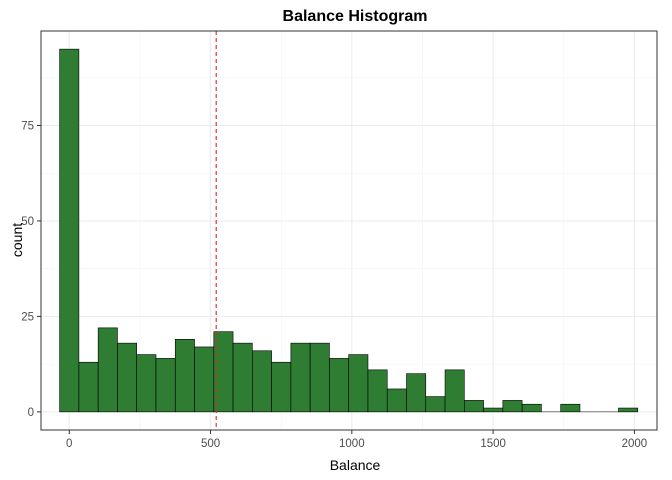 Image resolution: width=672 pixels, height=480 pixels. Describe the element at coordinates (27, 127) in the screenshot. I see `y-tick-label: 75` at that location.